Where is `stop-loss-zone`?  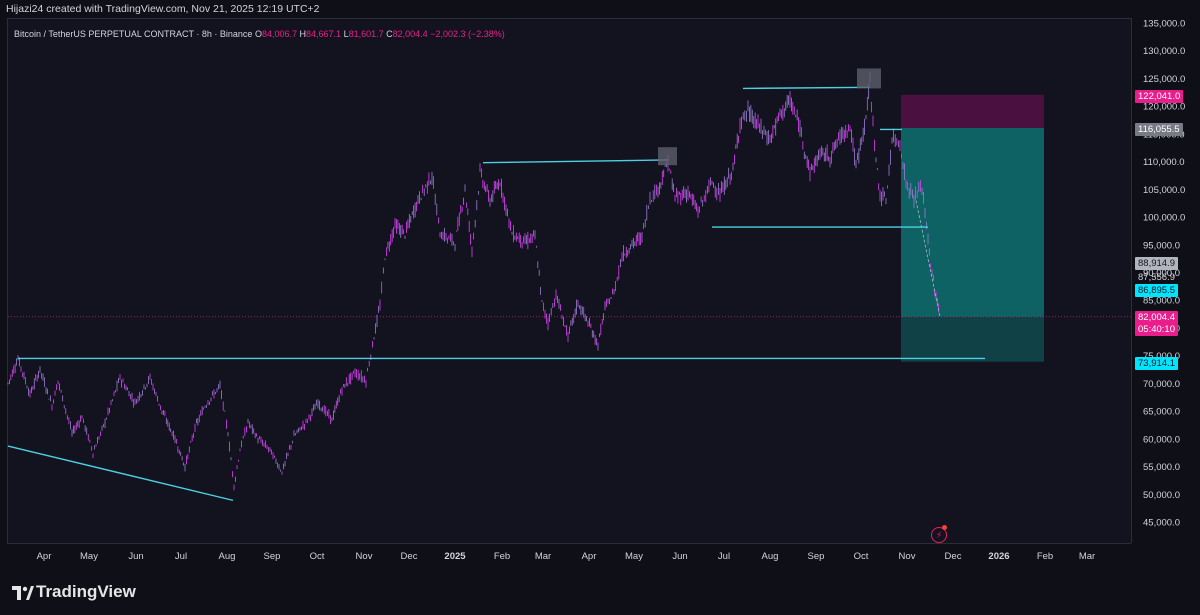
stop-loss-zone is located at coordinates (972, 111).